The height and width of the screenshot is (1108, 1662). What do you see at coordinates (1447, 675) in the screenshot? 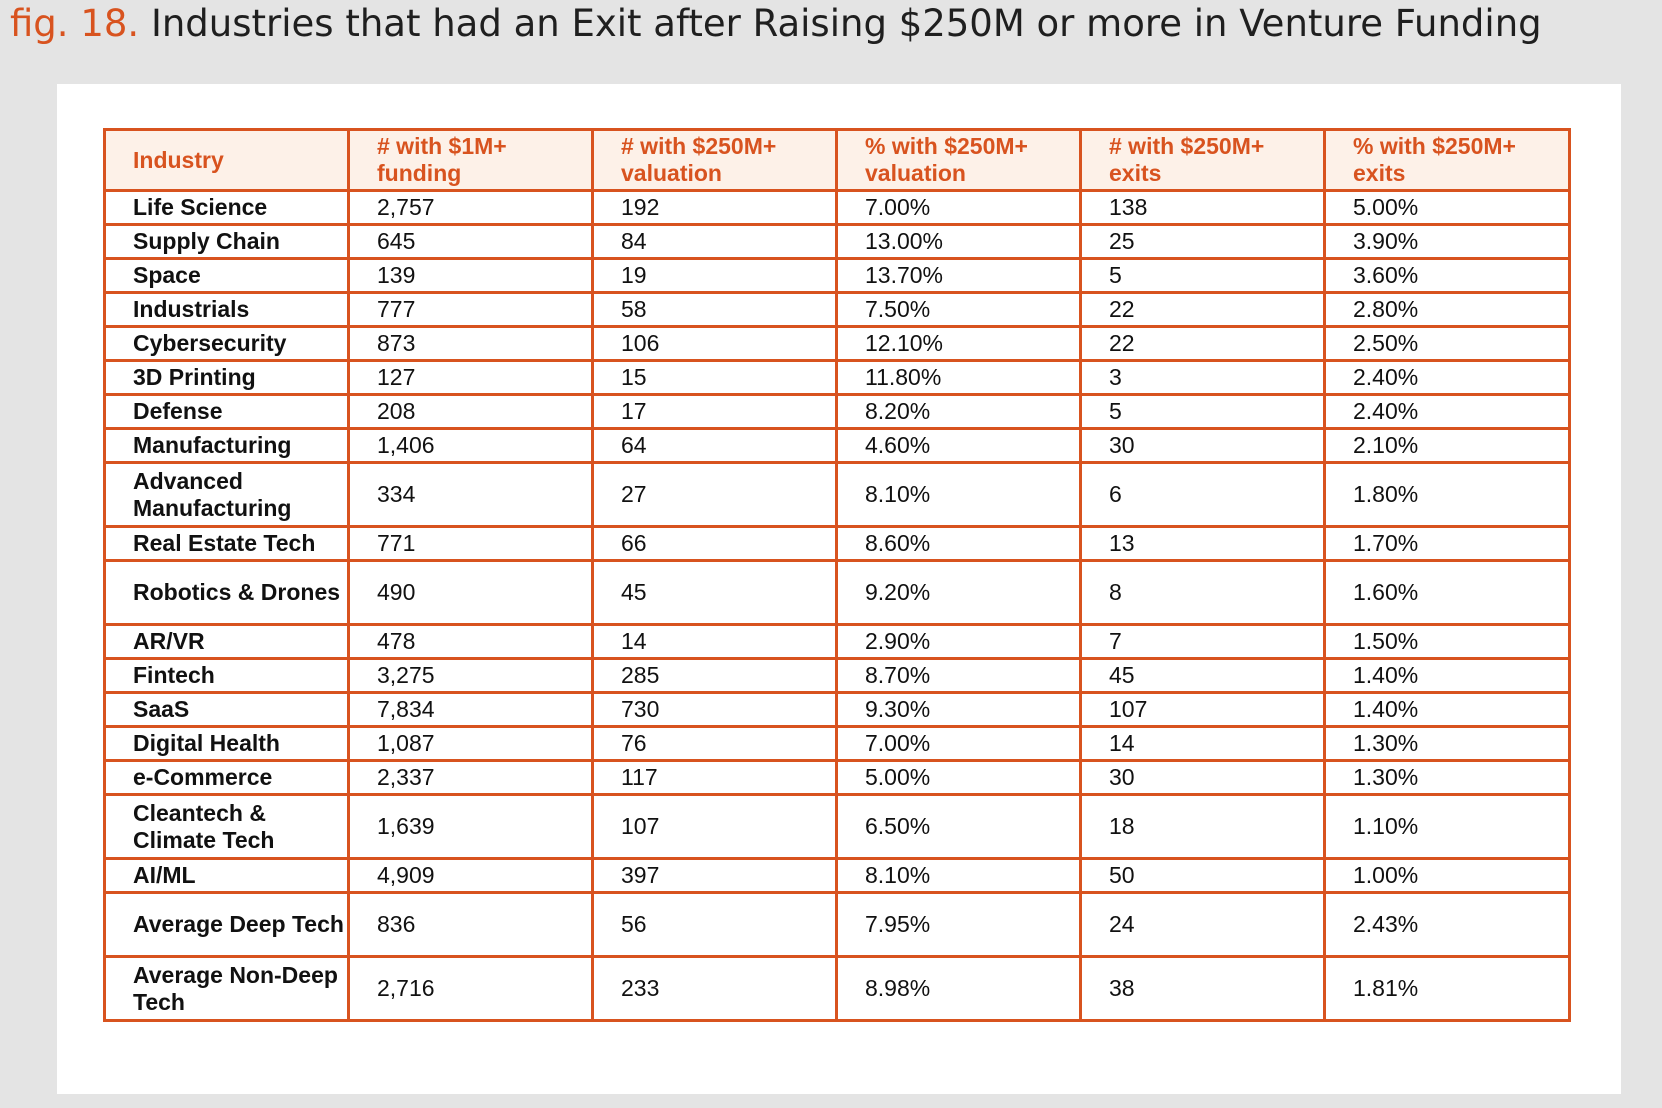
I see `cell-exits-pct: 1.40%` at bounding box center [1447, 675].